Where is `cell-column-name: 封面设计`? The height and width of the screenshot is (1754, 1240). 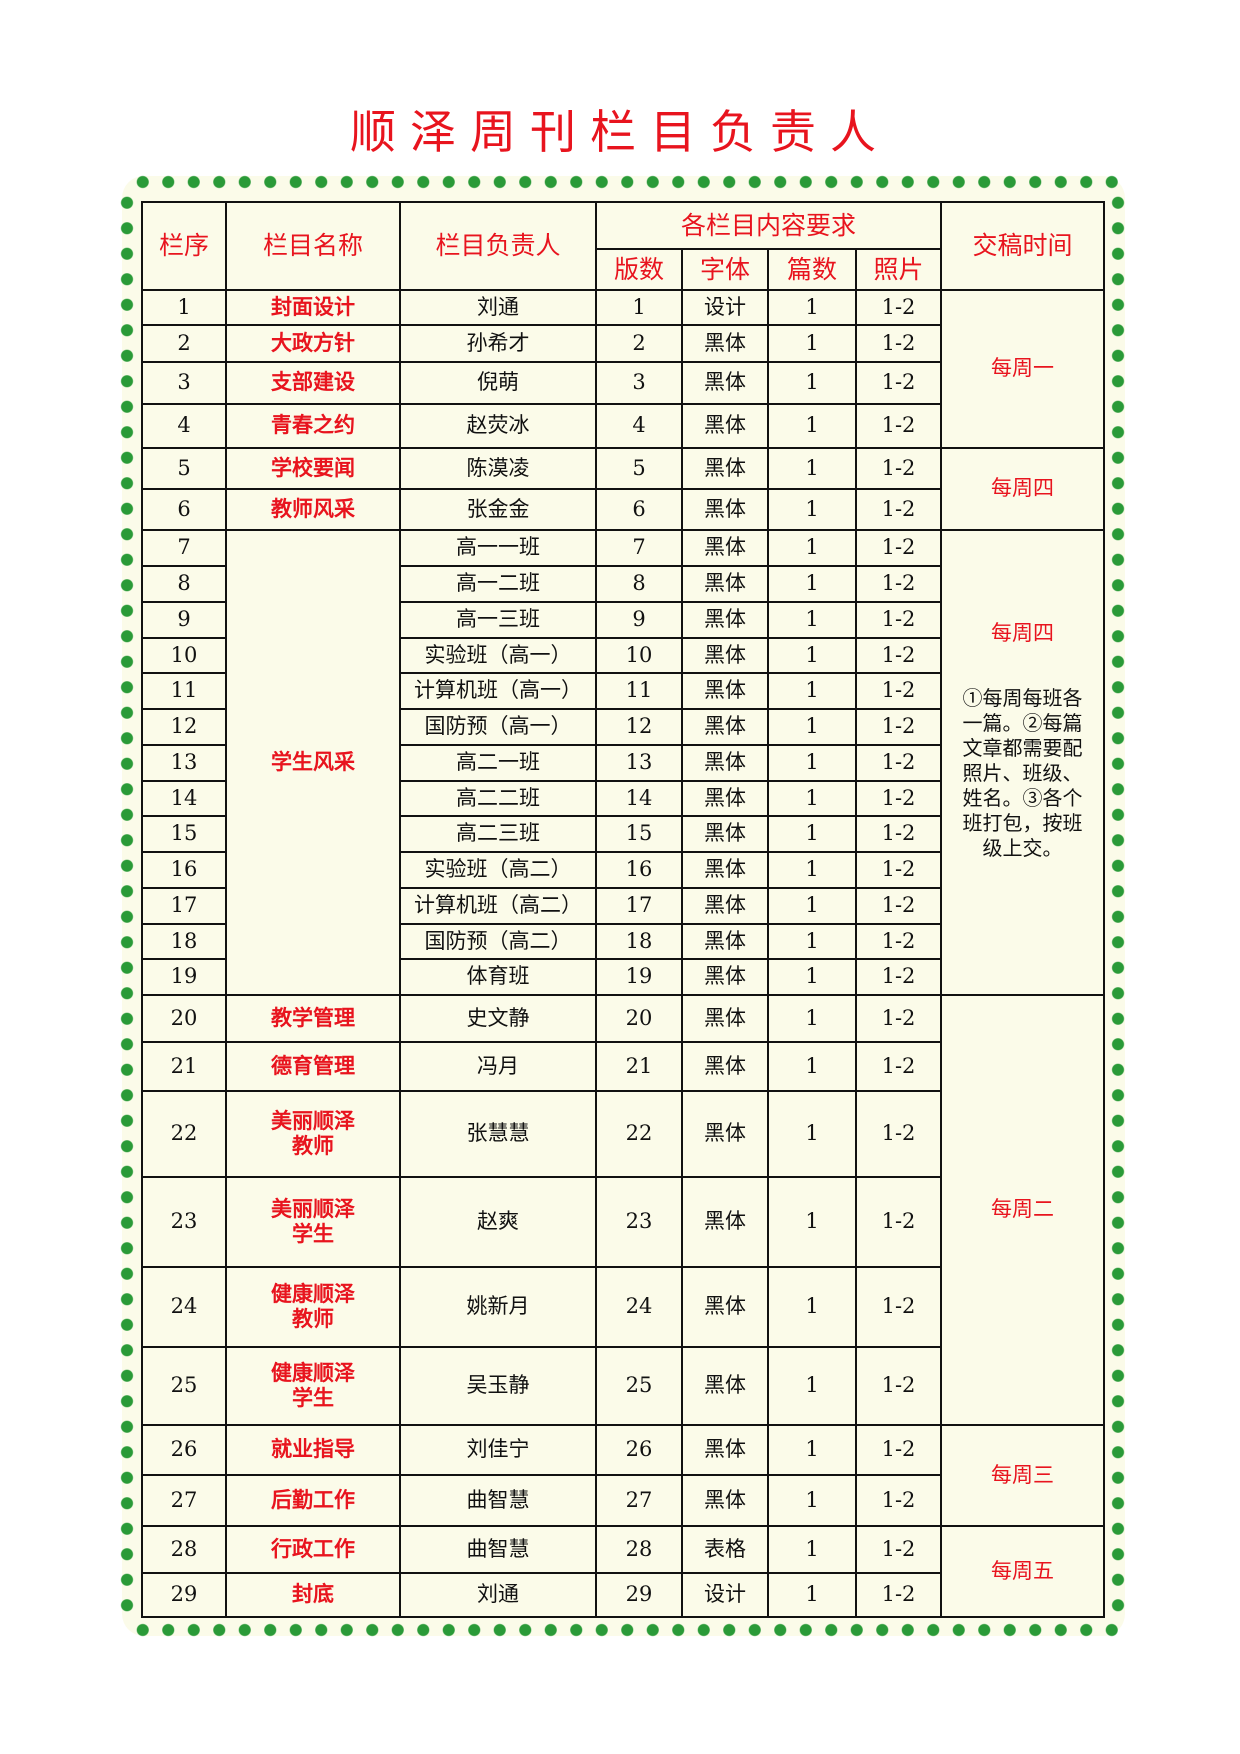
cell-column-name: 封面设计 is located at coordinates (313, 307).